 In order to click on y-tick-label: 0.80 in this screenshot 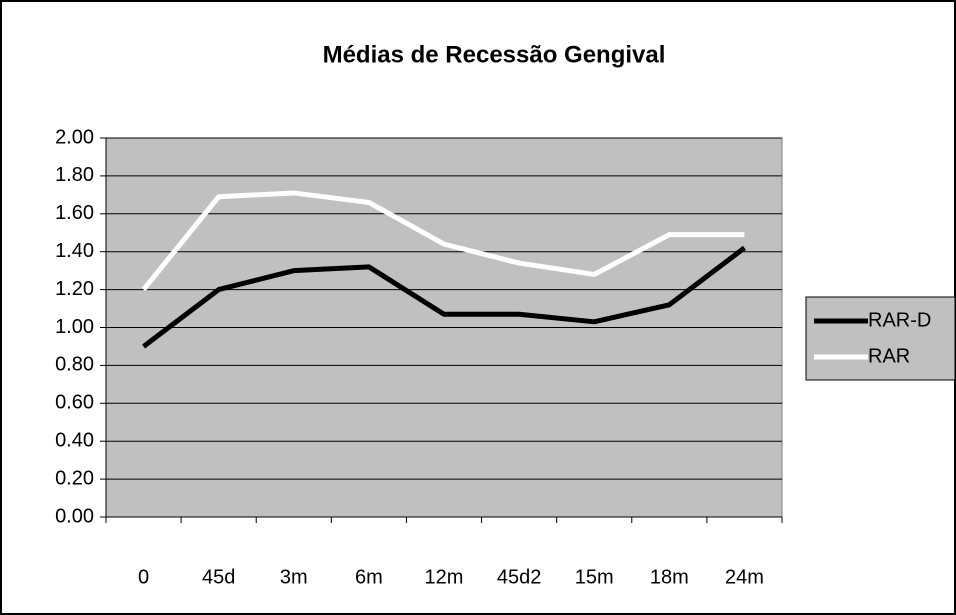, I will do `click(74, 365)`.